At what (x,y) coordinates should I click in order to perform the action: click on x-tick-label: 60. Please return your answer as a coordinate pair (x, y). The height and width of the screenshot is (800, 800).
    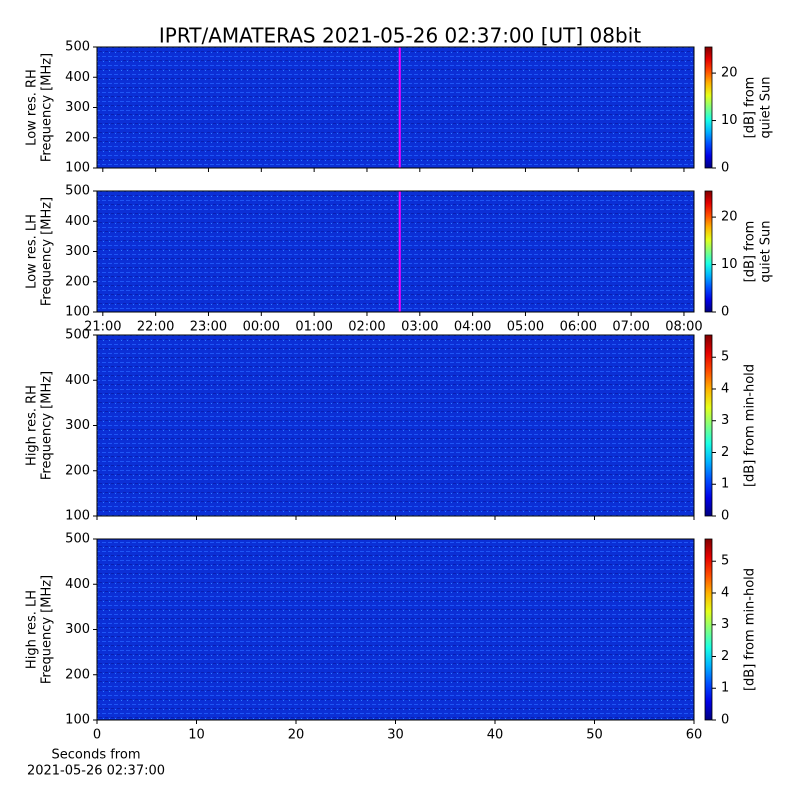
    Looking at the image, I should click on (694, 735).